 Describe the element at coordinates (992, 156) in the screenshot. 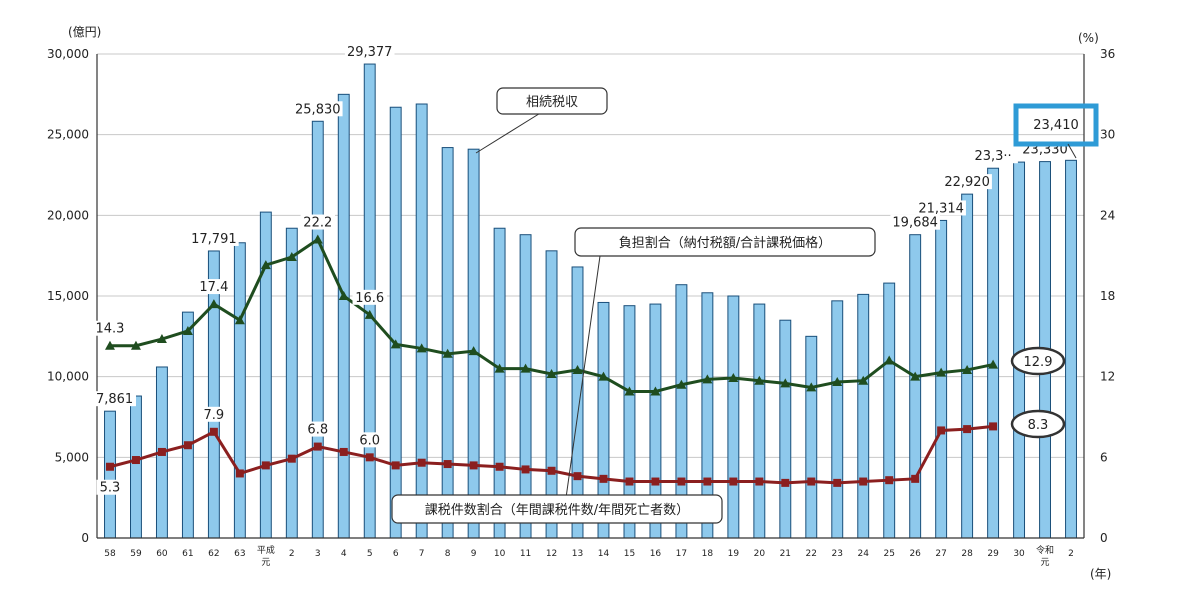

I see `bar-data-label: 23,3··` at that location.